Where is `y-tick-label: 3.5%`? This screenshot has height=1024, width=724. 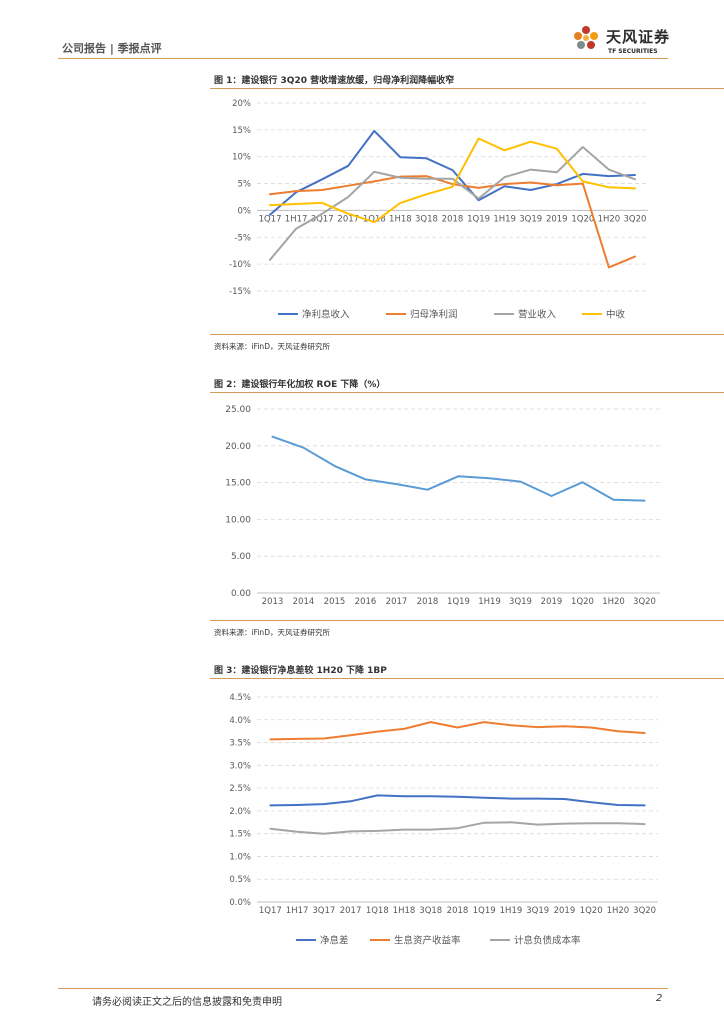
y-tick-label: 3.5% is located at coordinates (240, 744).